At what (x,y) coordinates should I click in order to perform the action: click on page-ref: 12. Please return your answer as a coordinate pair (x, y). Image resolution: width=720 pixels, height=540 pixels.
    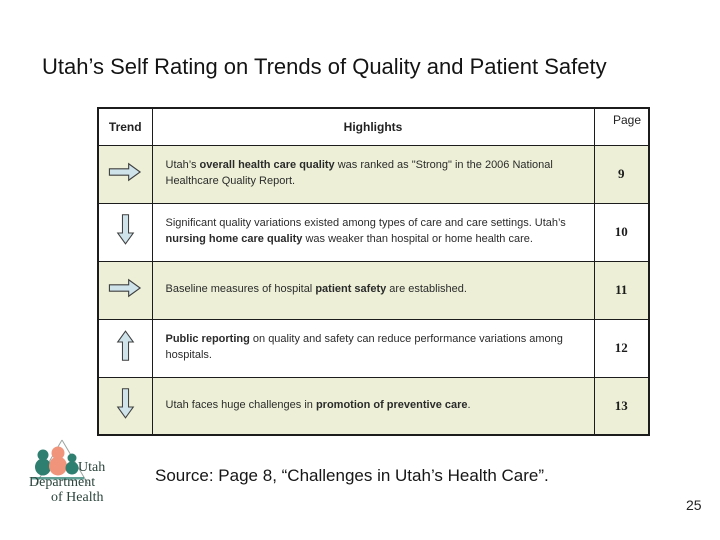
    Looking at the image, I should click on (621, 348).